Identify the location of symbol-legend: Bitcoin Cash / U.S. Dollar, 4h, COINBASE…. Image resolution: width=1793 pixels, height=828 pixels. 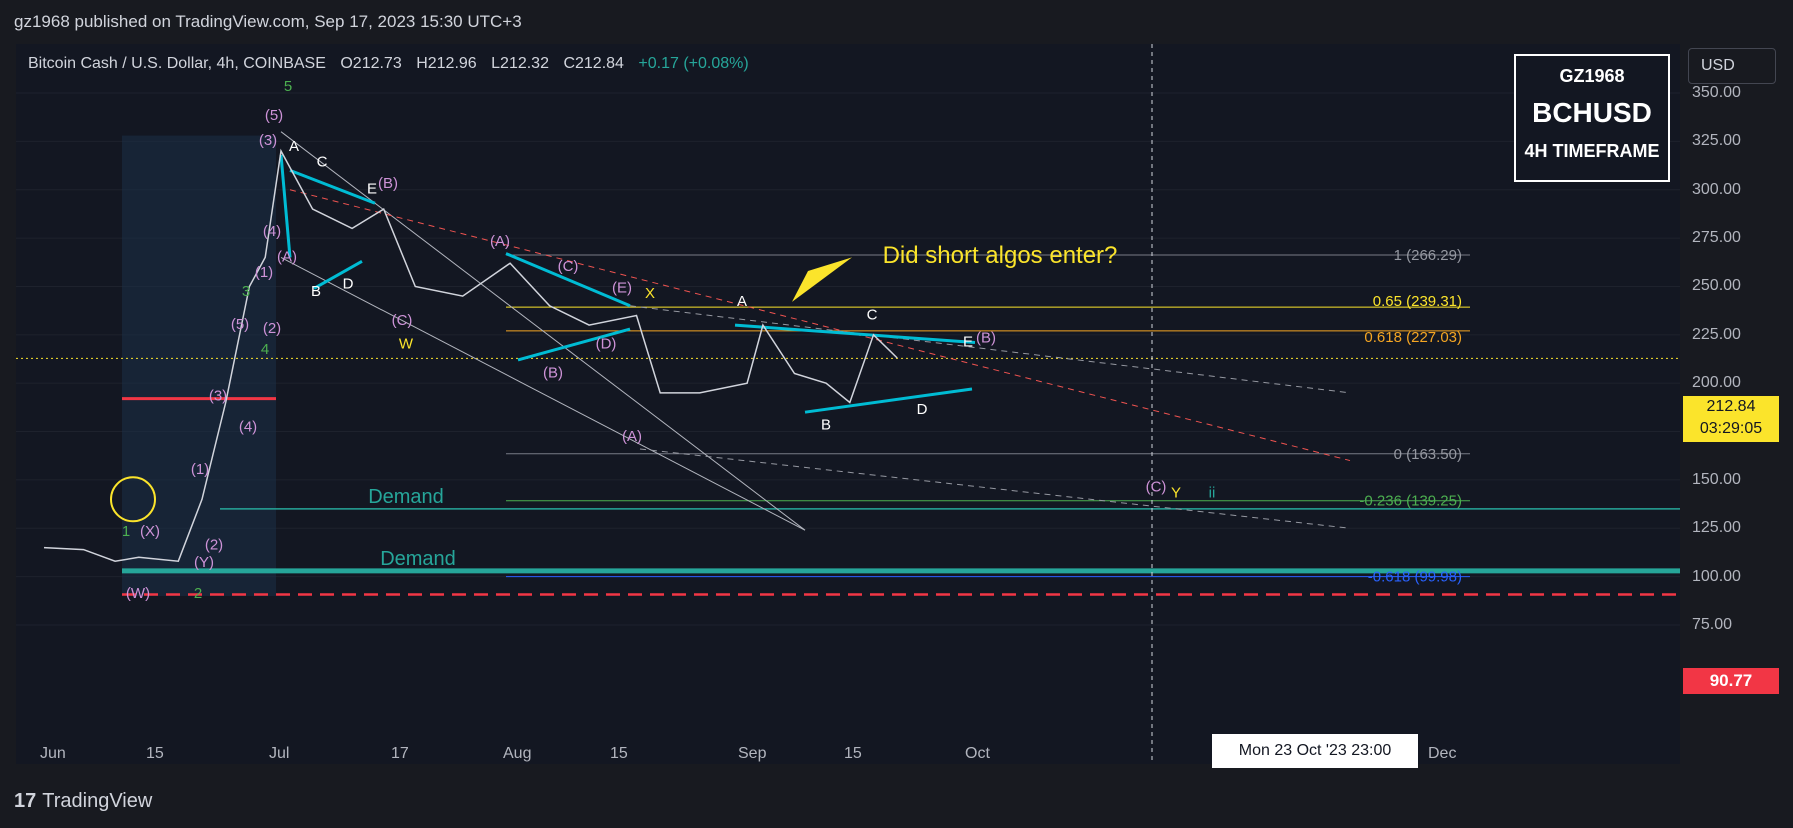
(393, 64).